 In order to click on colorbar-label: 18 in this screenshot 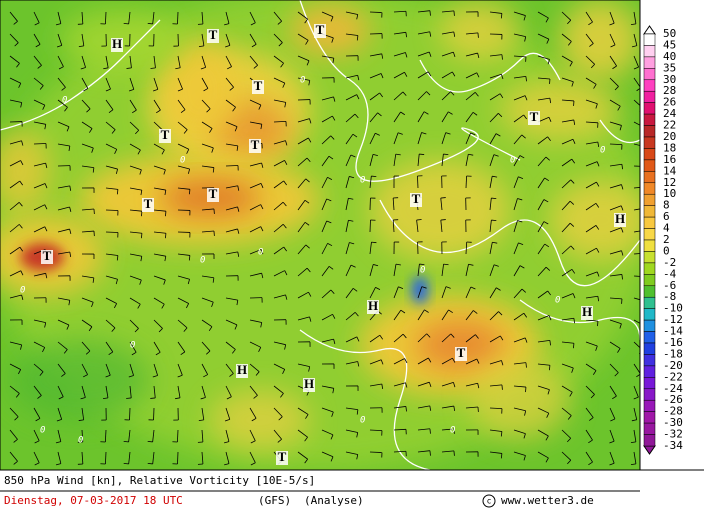, I will do `click(669, 147)`.